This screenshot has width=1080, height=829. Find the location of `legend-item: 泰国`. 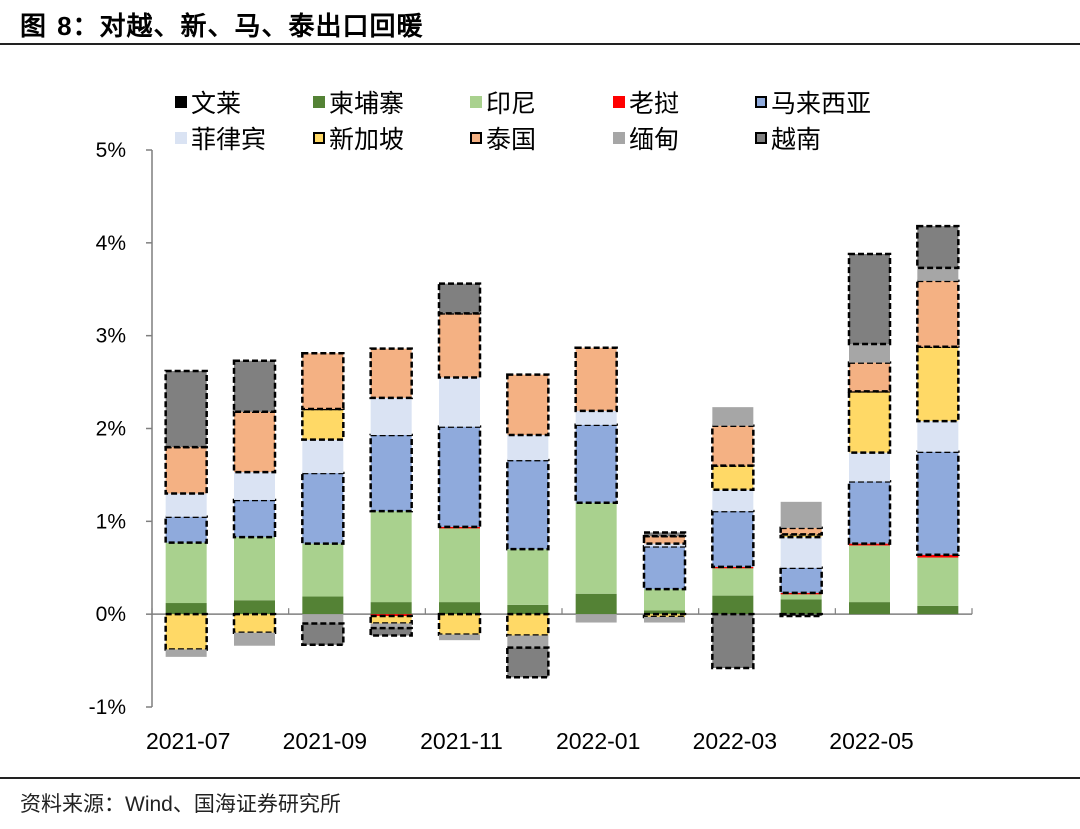

legend-item: 泰国 is located at coordinates (503, 138).